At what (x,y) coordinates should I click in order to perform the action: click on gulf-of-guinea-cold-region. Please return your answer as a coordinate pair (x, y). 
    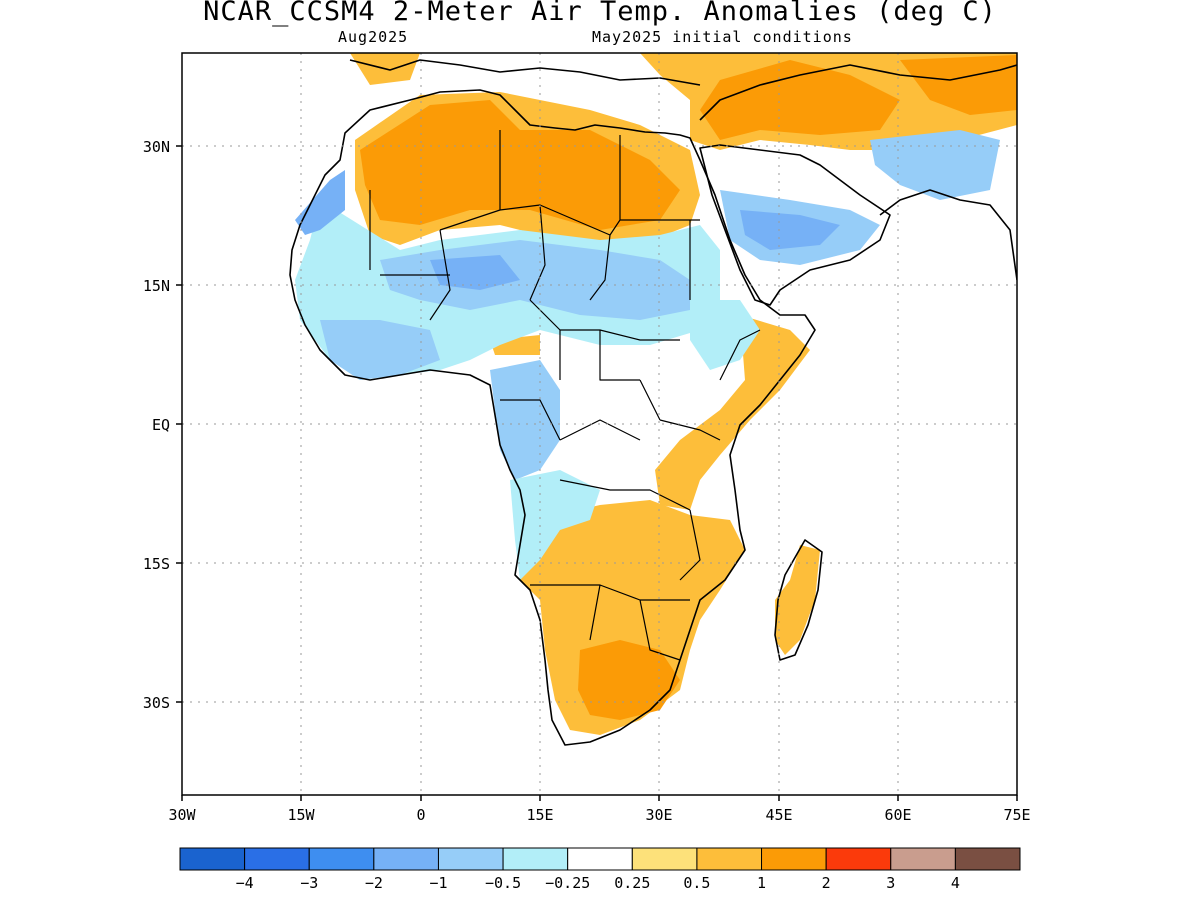
    Looking at the image, I should click on (380, 350).